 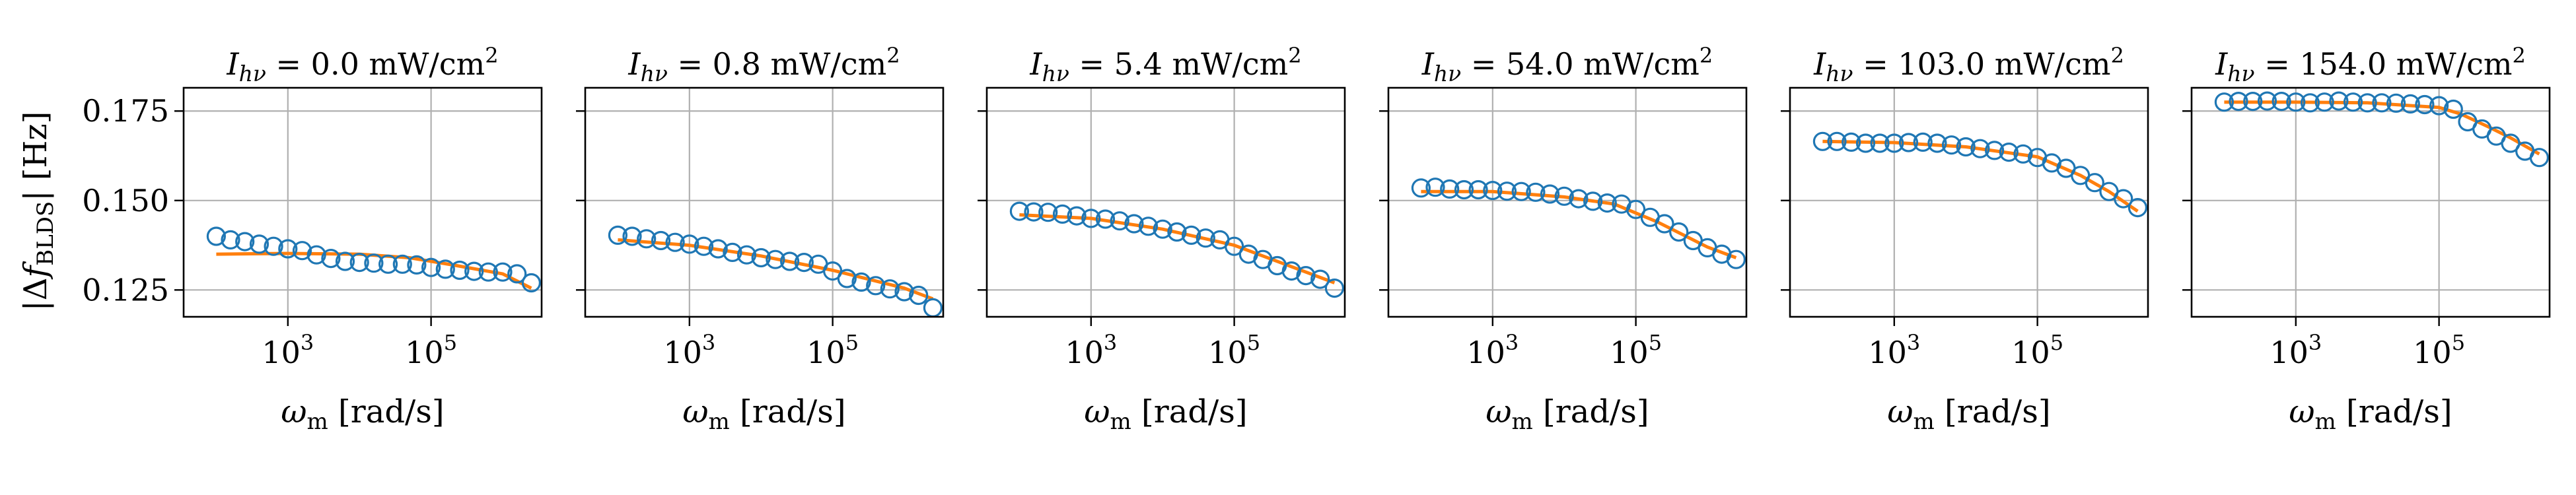 What do you see at coordinates (763, 64) in the screenshot?
I see `panel-title: Ihν = 0.8 mW/cm2` at bounding box center [763, 64].